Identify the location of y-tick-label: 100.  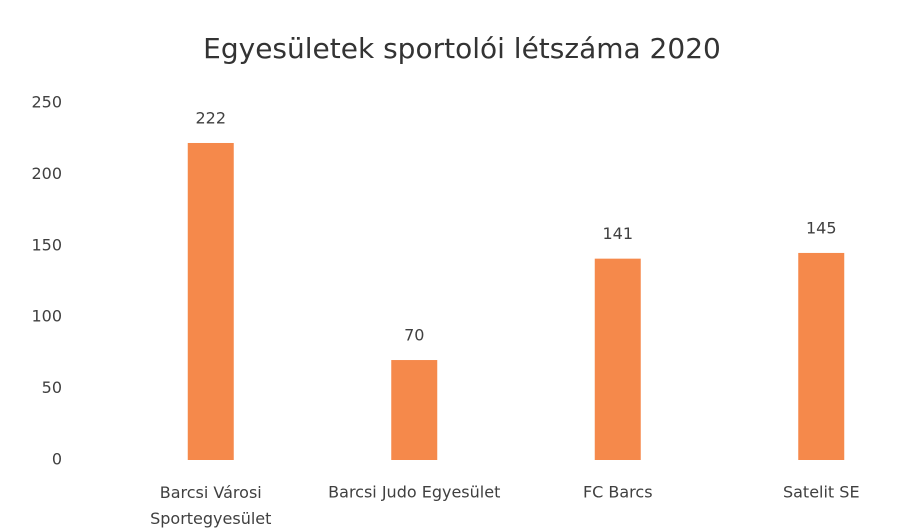
(46, 316).